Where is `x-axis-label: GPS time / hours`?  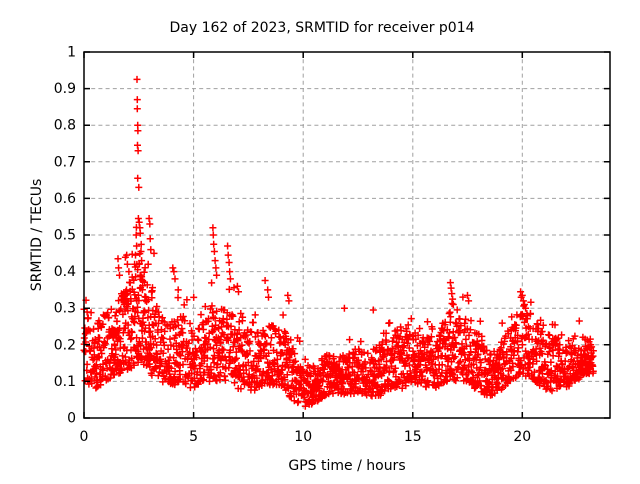 x-axis-label: GPS time / hours is located at coordinates (346, 466).